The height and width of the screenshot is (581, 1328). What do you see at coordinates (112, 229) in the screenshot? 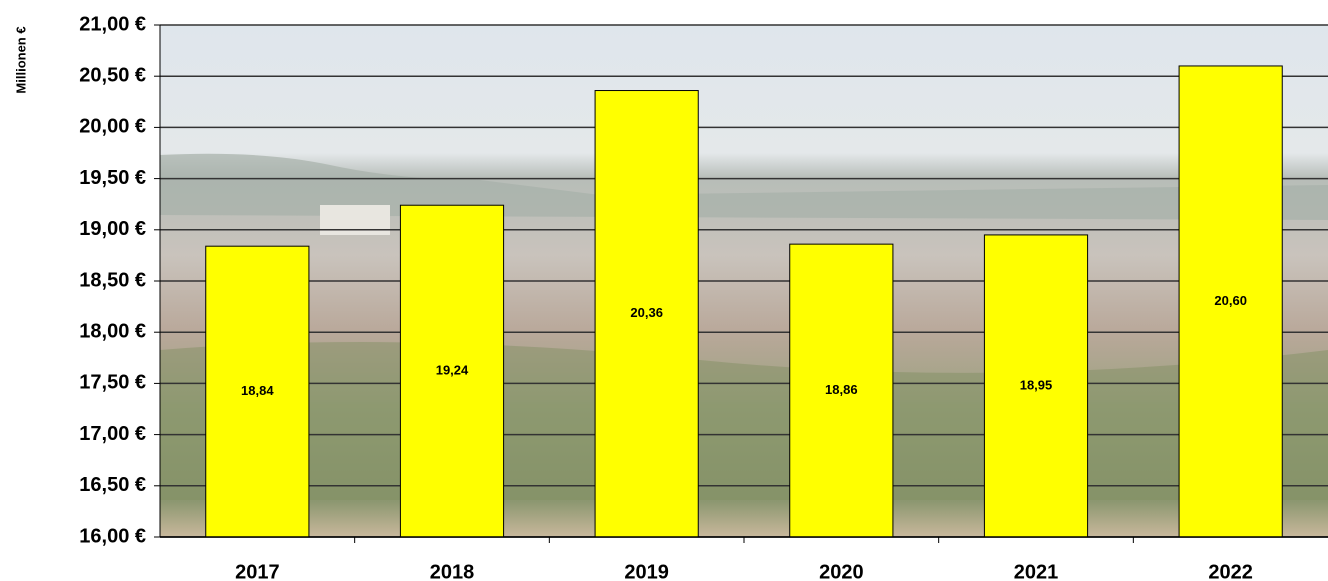
I see `y-tick-label: 19,00 €` at bounding box center [112, 229].